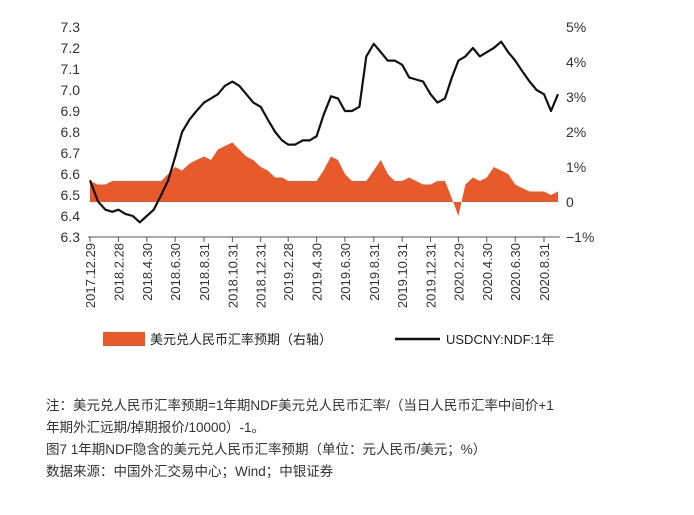  Describe the element at coordinates (71, 132) in the screenshot. I see `left-axis-tick-label: 6.8` at that location.